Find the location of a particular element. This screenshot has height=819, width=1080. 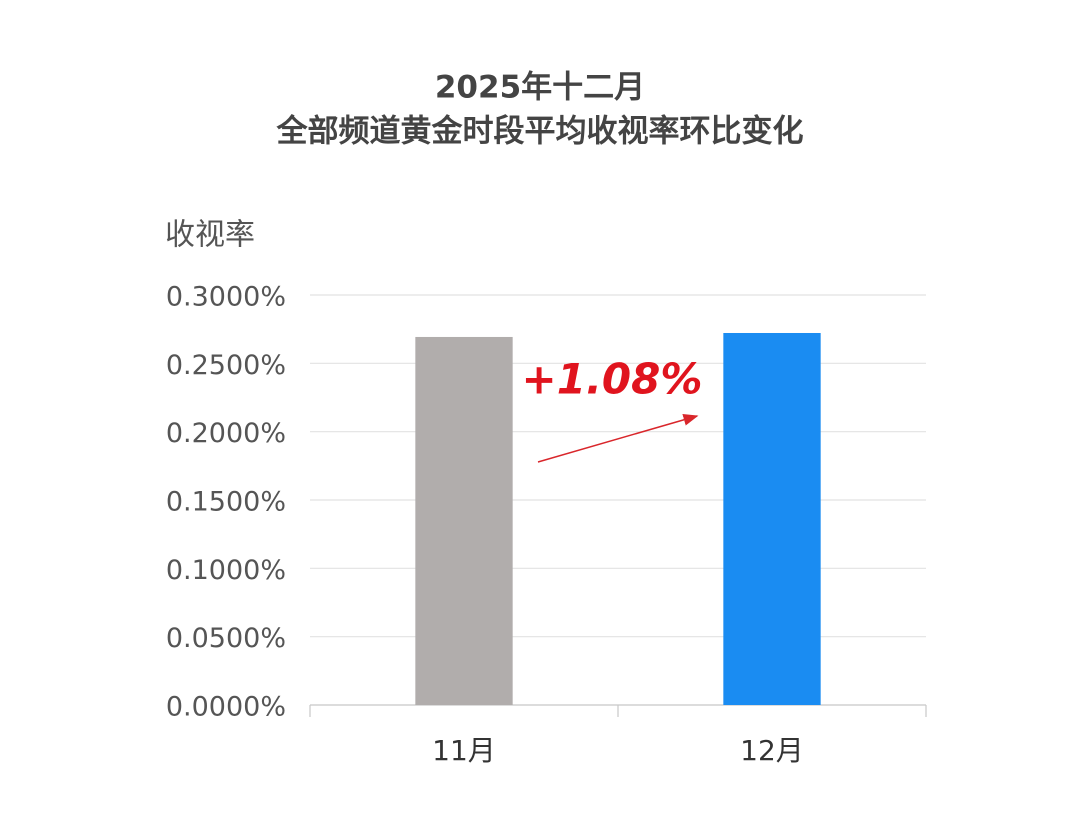

chart-title: 全部频道黄金时段平均收视率环比变化 is located at coordinates (540, 132).